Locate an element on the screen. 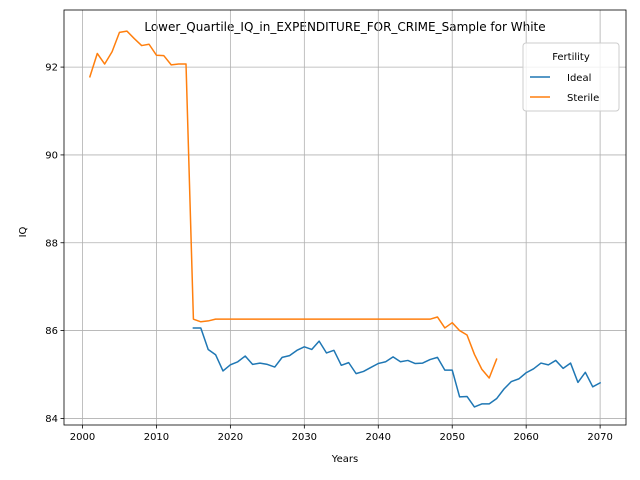 The height and width of the screenshot is (480, 640). x-tick-label: 2040 is located at coordinates (378, 437).